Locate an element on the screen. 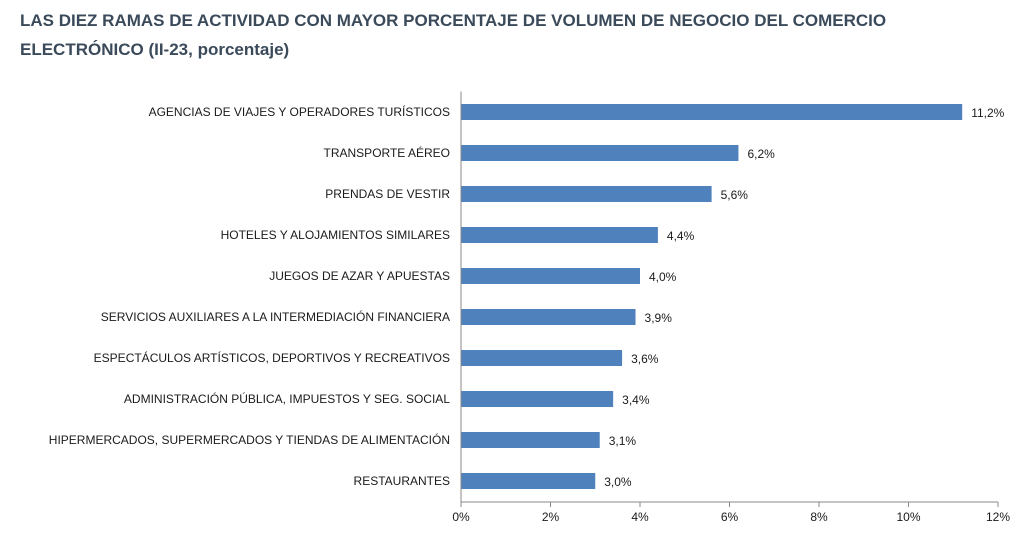 This screenshot has height=540, width=1024. x-tick-label: 8% is located at coordinates (819, 517).